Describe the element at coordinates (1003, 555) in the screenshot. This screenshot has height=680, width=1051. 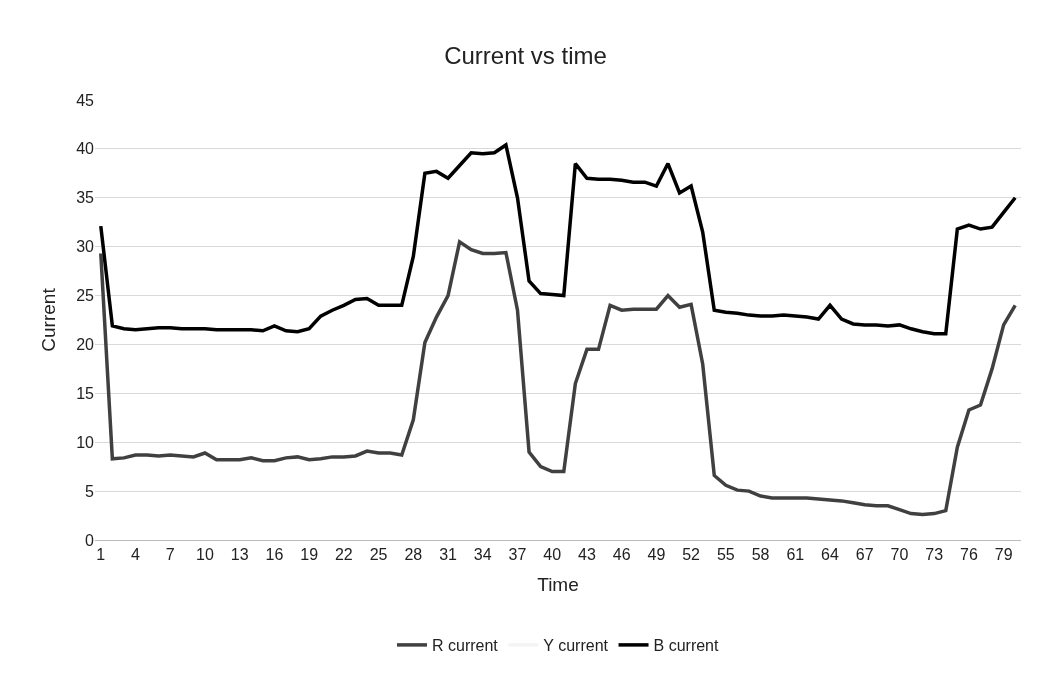
I see `x-tick-label: 79` at that location.